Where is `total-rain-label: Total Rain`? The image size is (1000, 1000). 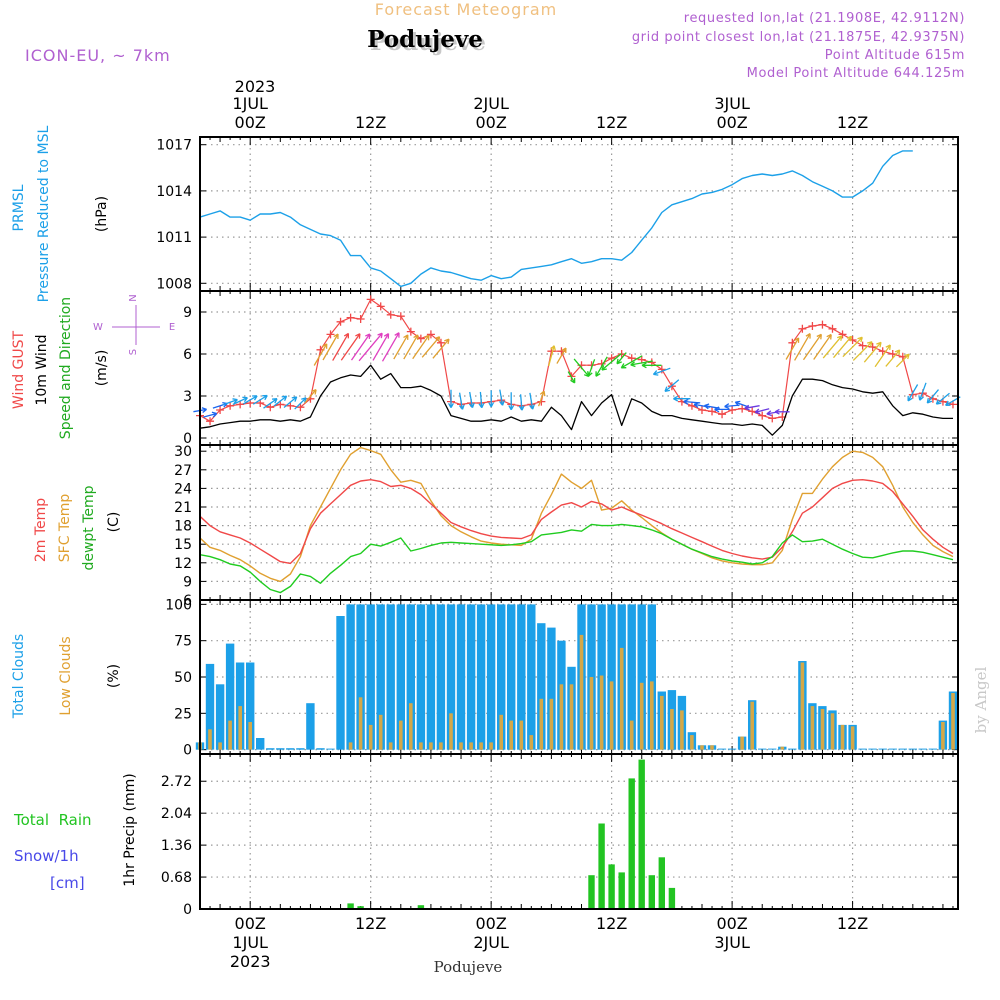
total-rain-label: Total Rain is located at coordinates (52, 820).